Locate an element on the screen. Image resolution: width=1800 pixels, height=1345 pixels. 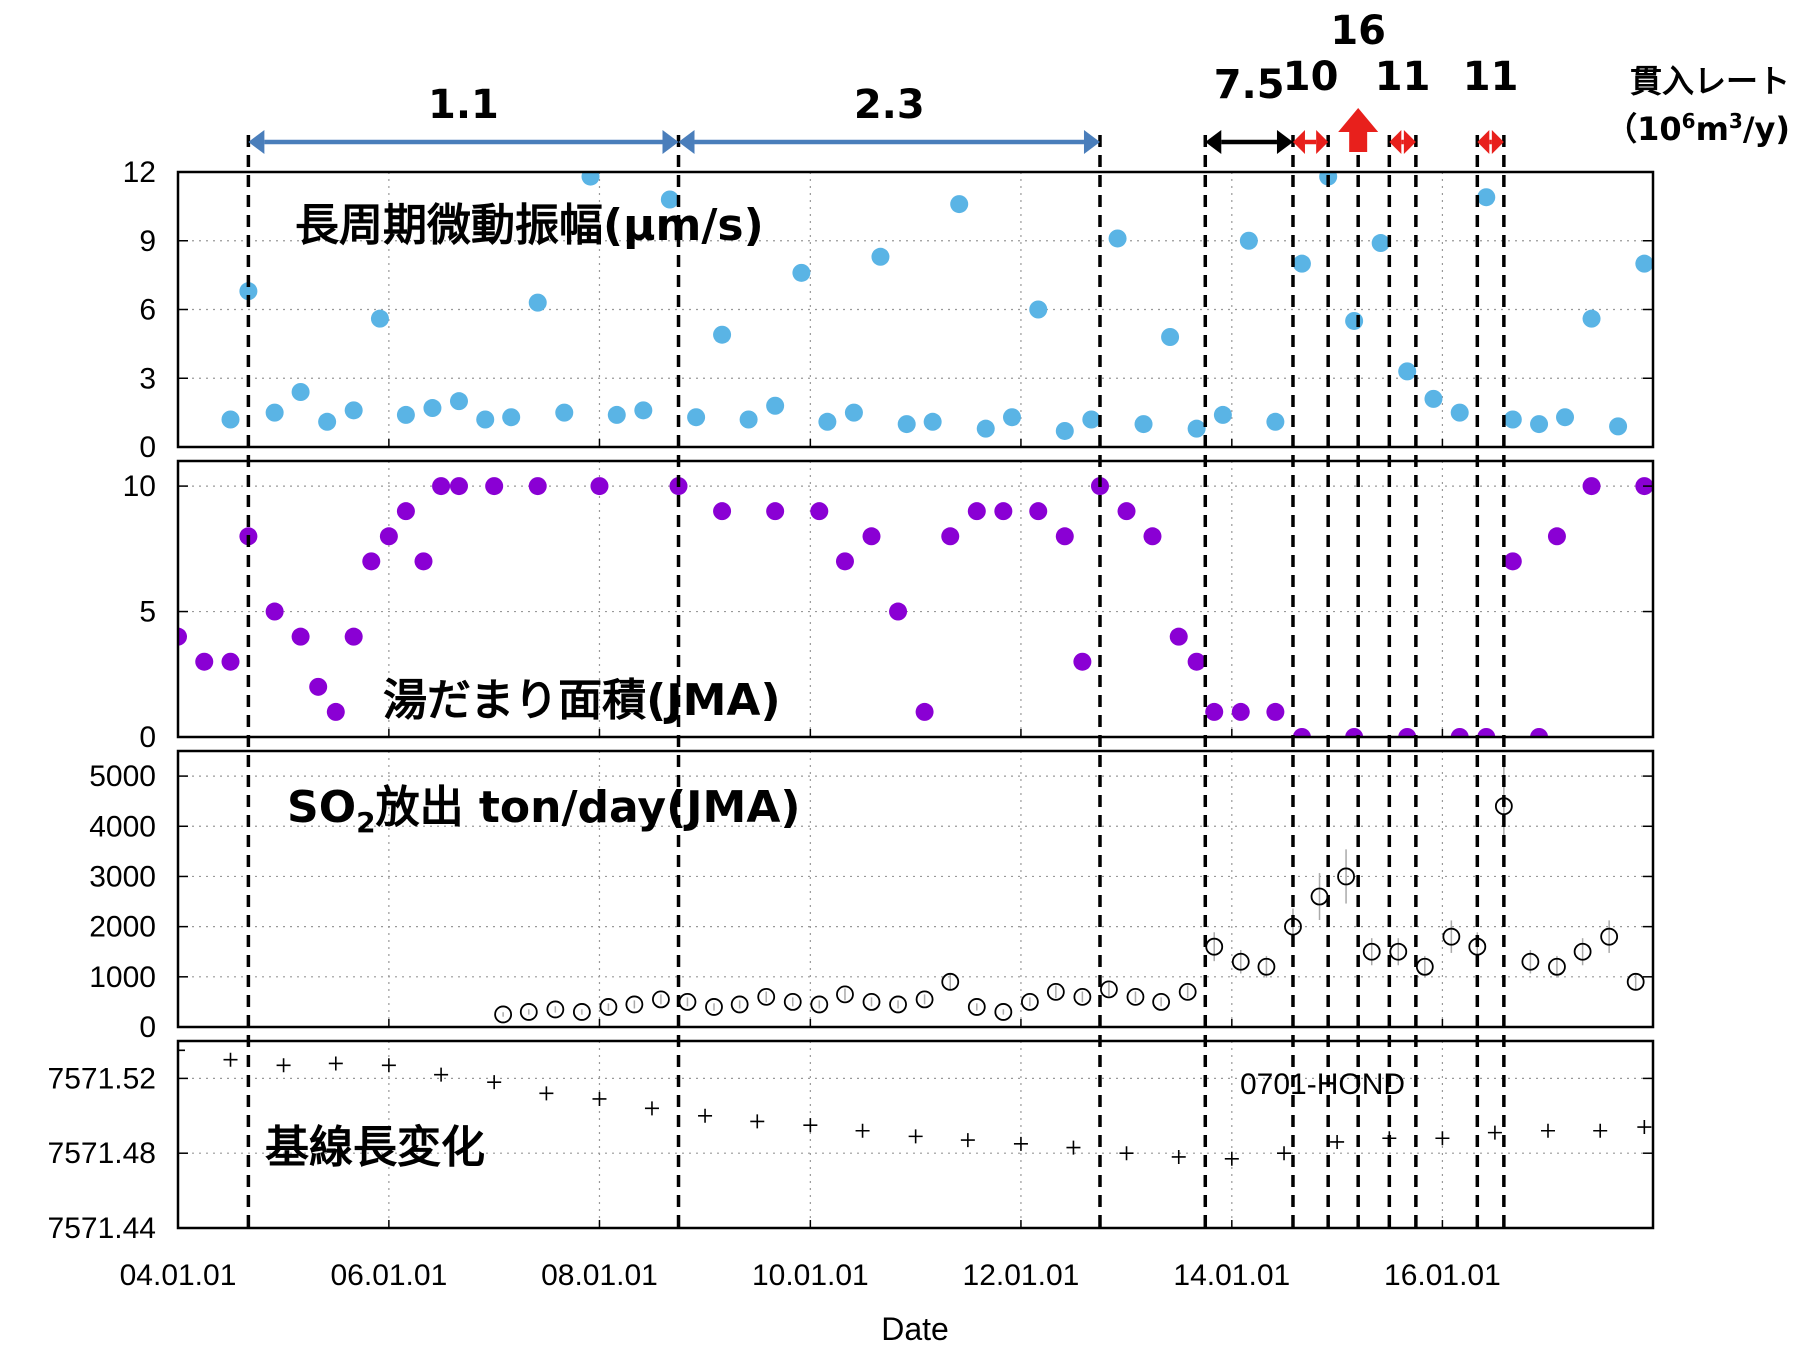
panel-3-points is located at coordinates (915, 1104).